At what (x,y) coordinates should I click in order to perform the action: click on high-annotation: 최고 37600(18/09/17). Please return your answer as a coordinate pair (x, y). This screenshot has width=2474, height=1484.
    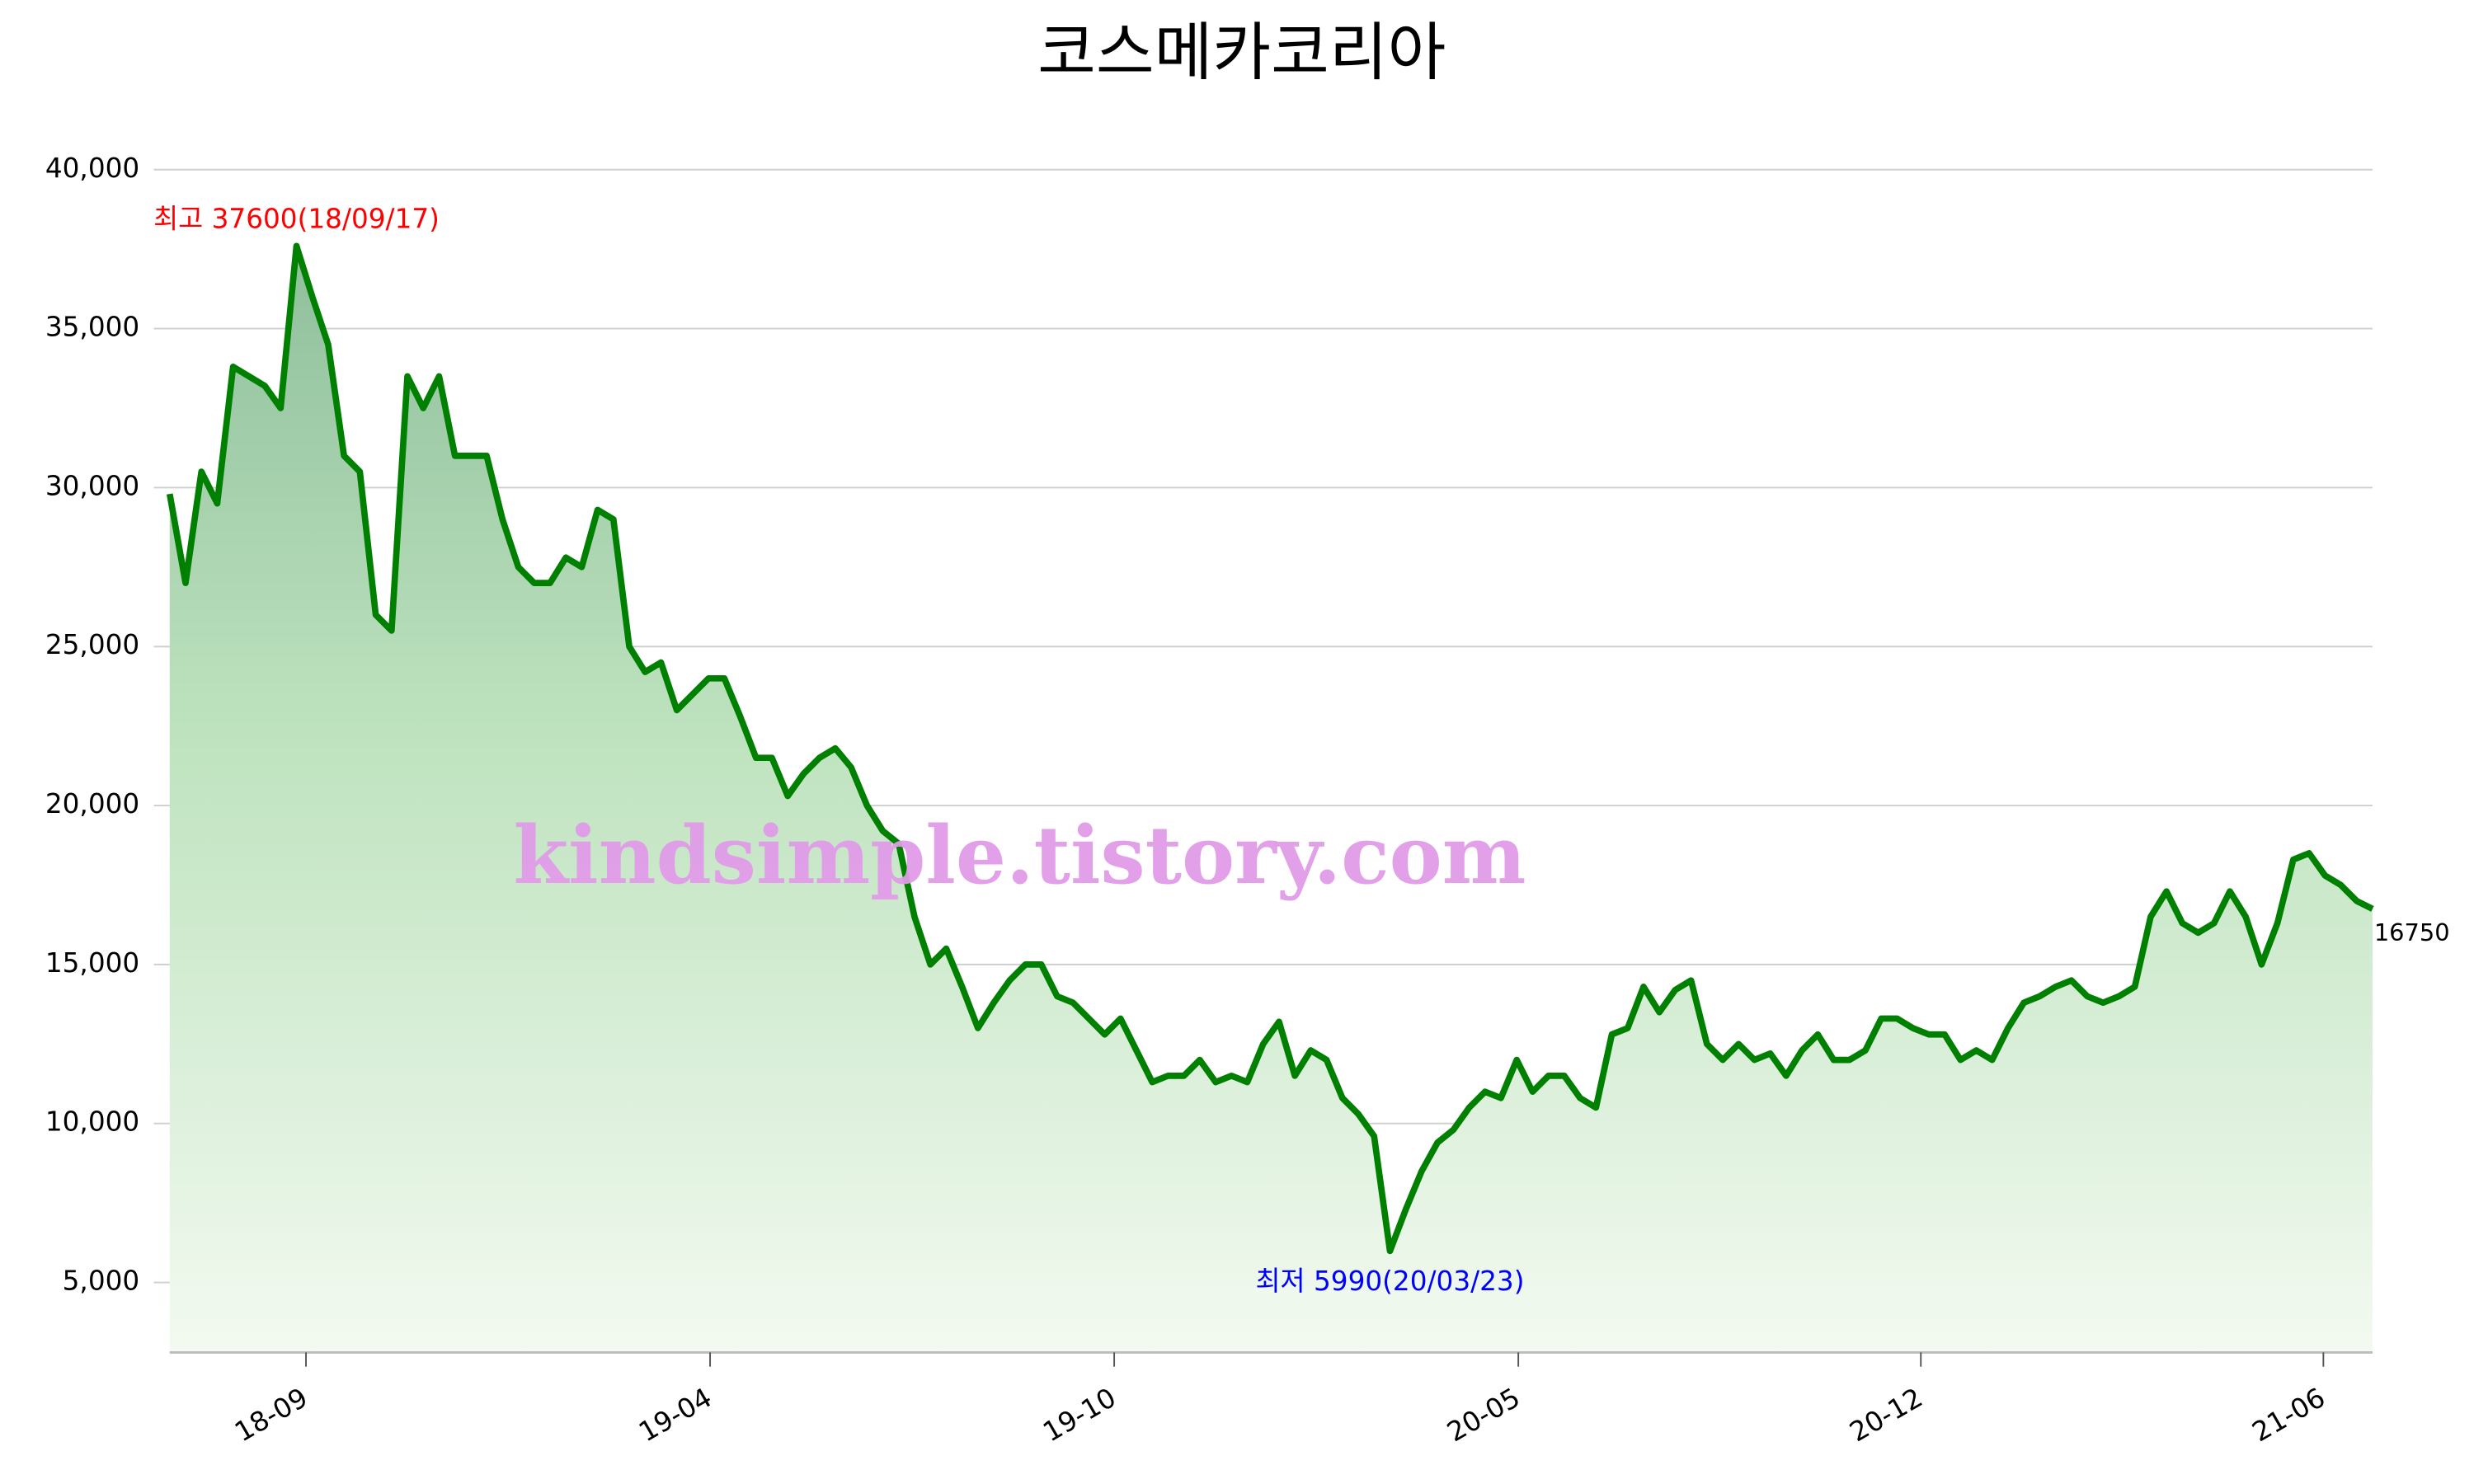
    Looking at the image, I should click on (296, 219).